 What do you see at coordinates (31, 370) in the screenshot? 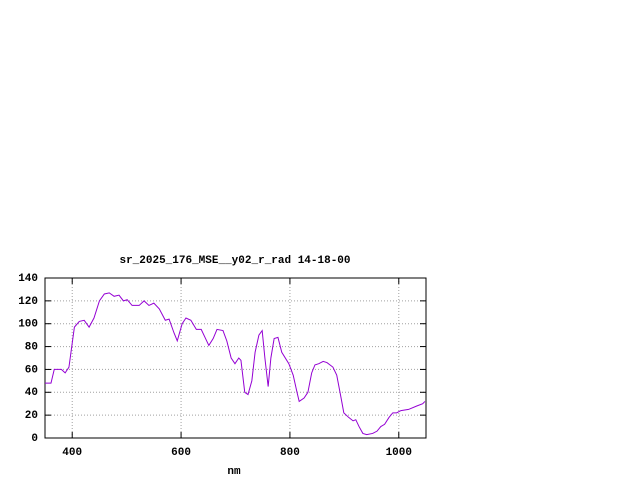
I see `y-tick-label: 60` at bounding box center [31, 370].